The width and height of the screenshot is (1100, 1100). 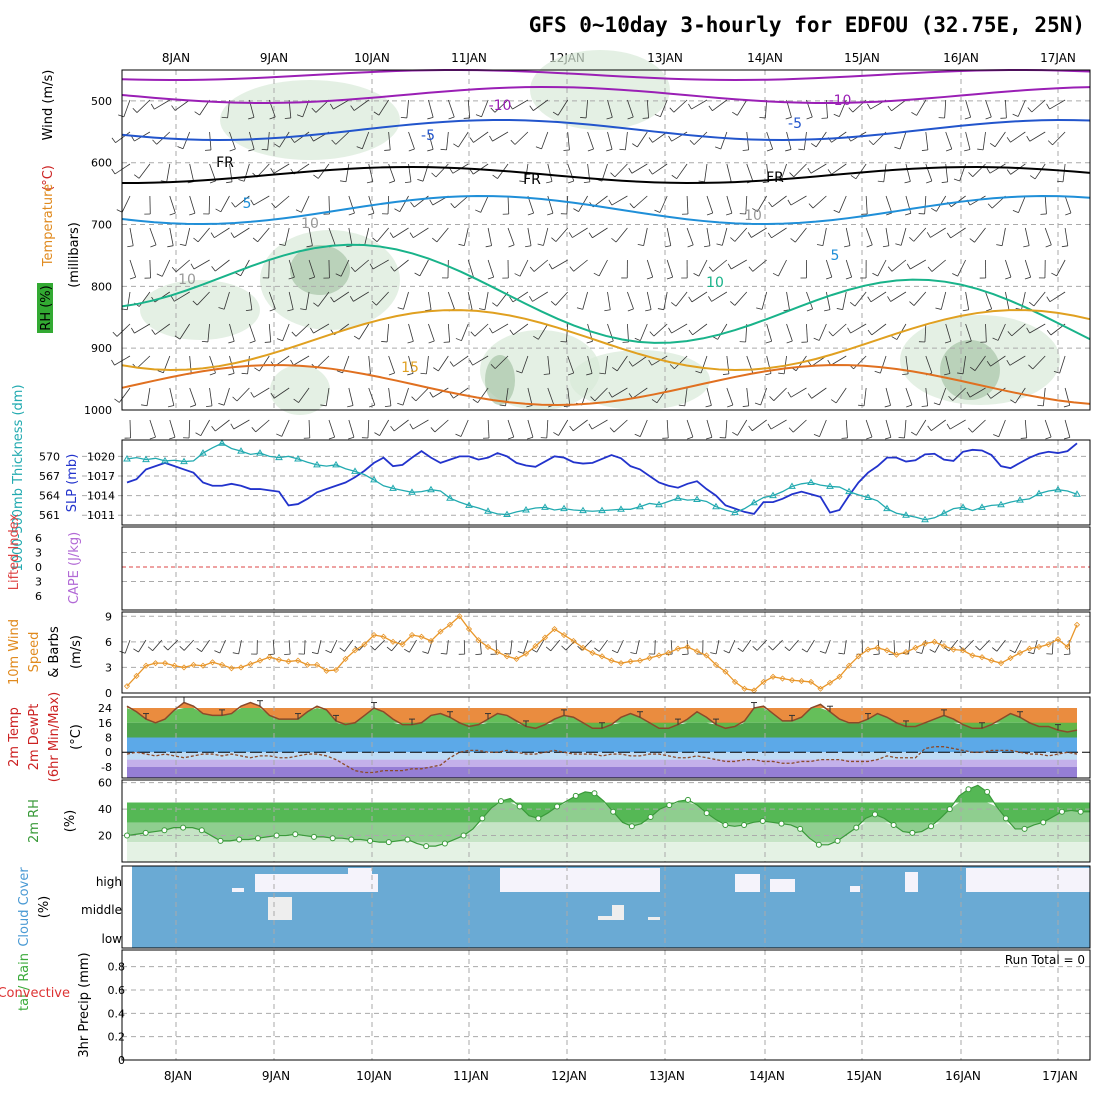 What do you see at coordinates (176, 58) in the screenshot?
I see `date-label-top: 8JAN` at bounding box center [176, 58].